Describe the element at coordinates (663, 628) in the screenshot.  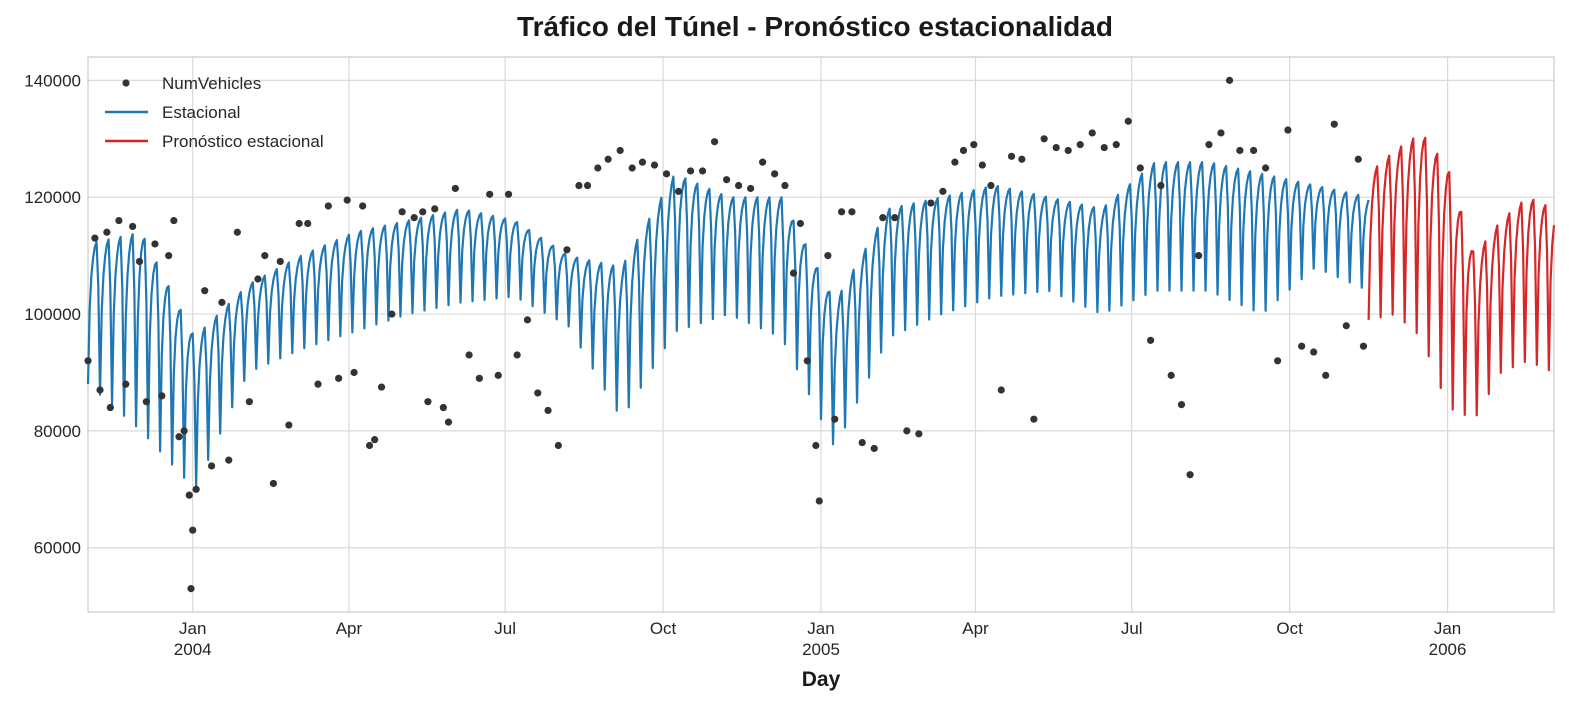
I see `x-tick-label: Oct` at that location.